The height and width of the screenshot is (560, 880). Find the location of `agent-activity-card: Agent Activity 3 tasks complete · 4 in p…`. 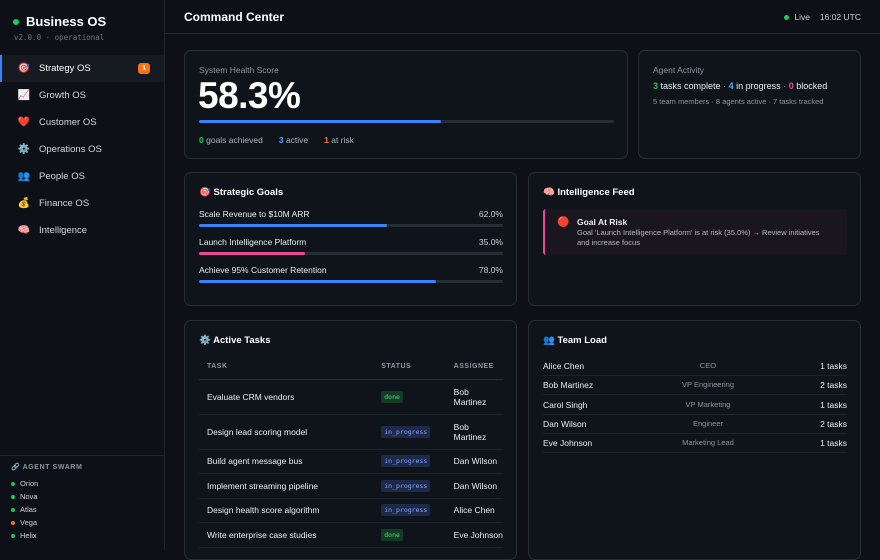

agent-activity-card: Agent Activity 3 tasks complete · 4 in p… is located at coordinates (749, 104).